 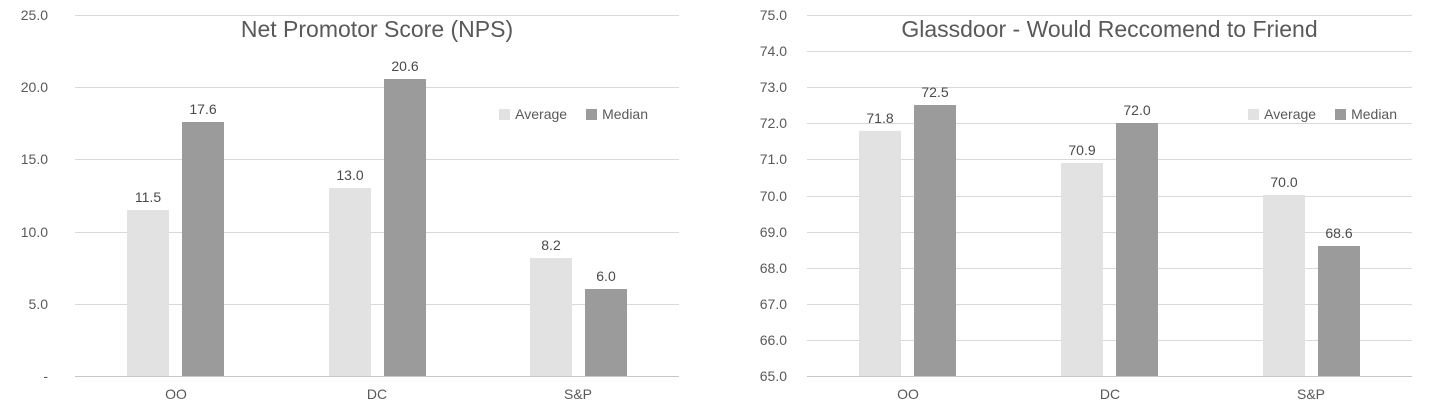 What do you see at coordinates (773, 123) in the screenshot?
I see `y-tick-label: 72.0` at bounding box center [773, 123].